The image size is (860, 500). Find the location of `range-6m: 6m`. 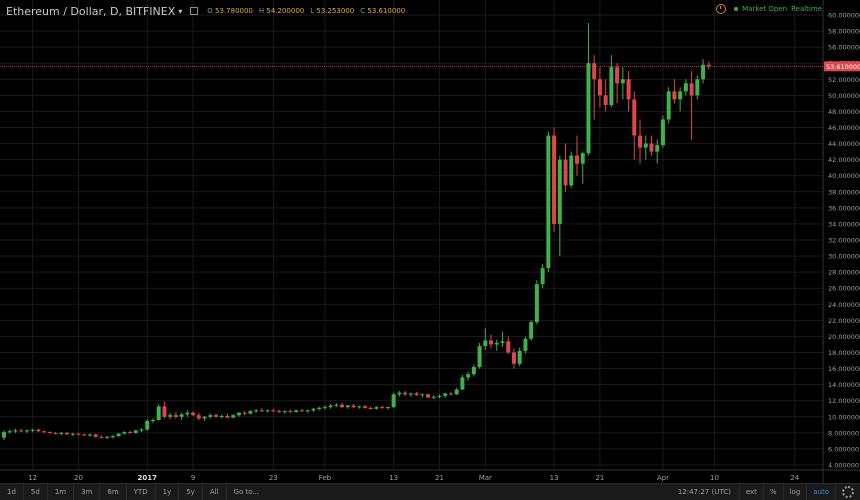

range-6m: 6m is located at coordinates (113, 492).